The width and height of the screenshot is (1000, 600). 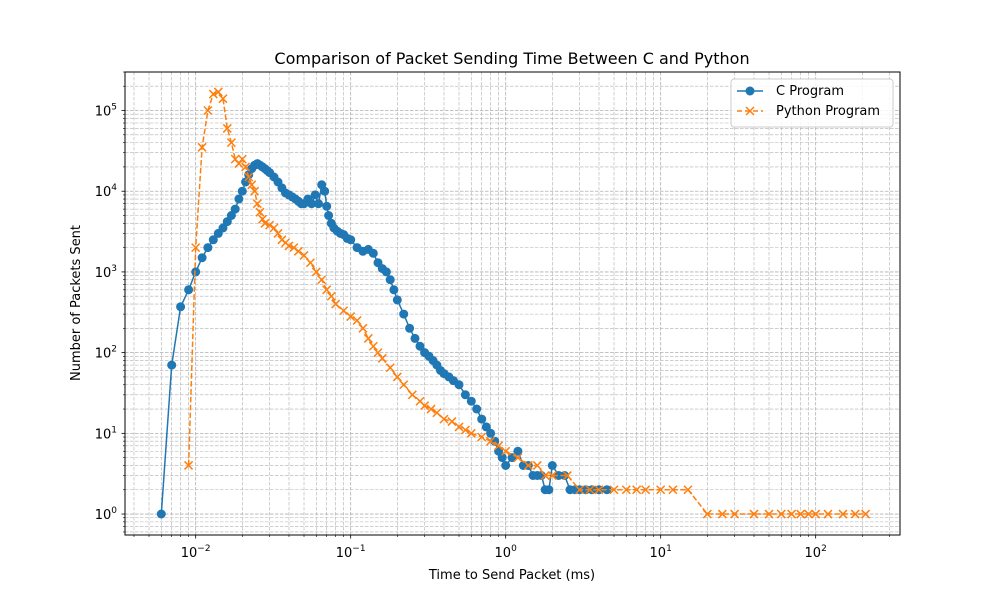 What do you see at coordinates (351, 552) in the screenshot?
I see `x-tick-label: 10⁻¹` at bounding box center [351, 552].